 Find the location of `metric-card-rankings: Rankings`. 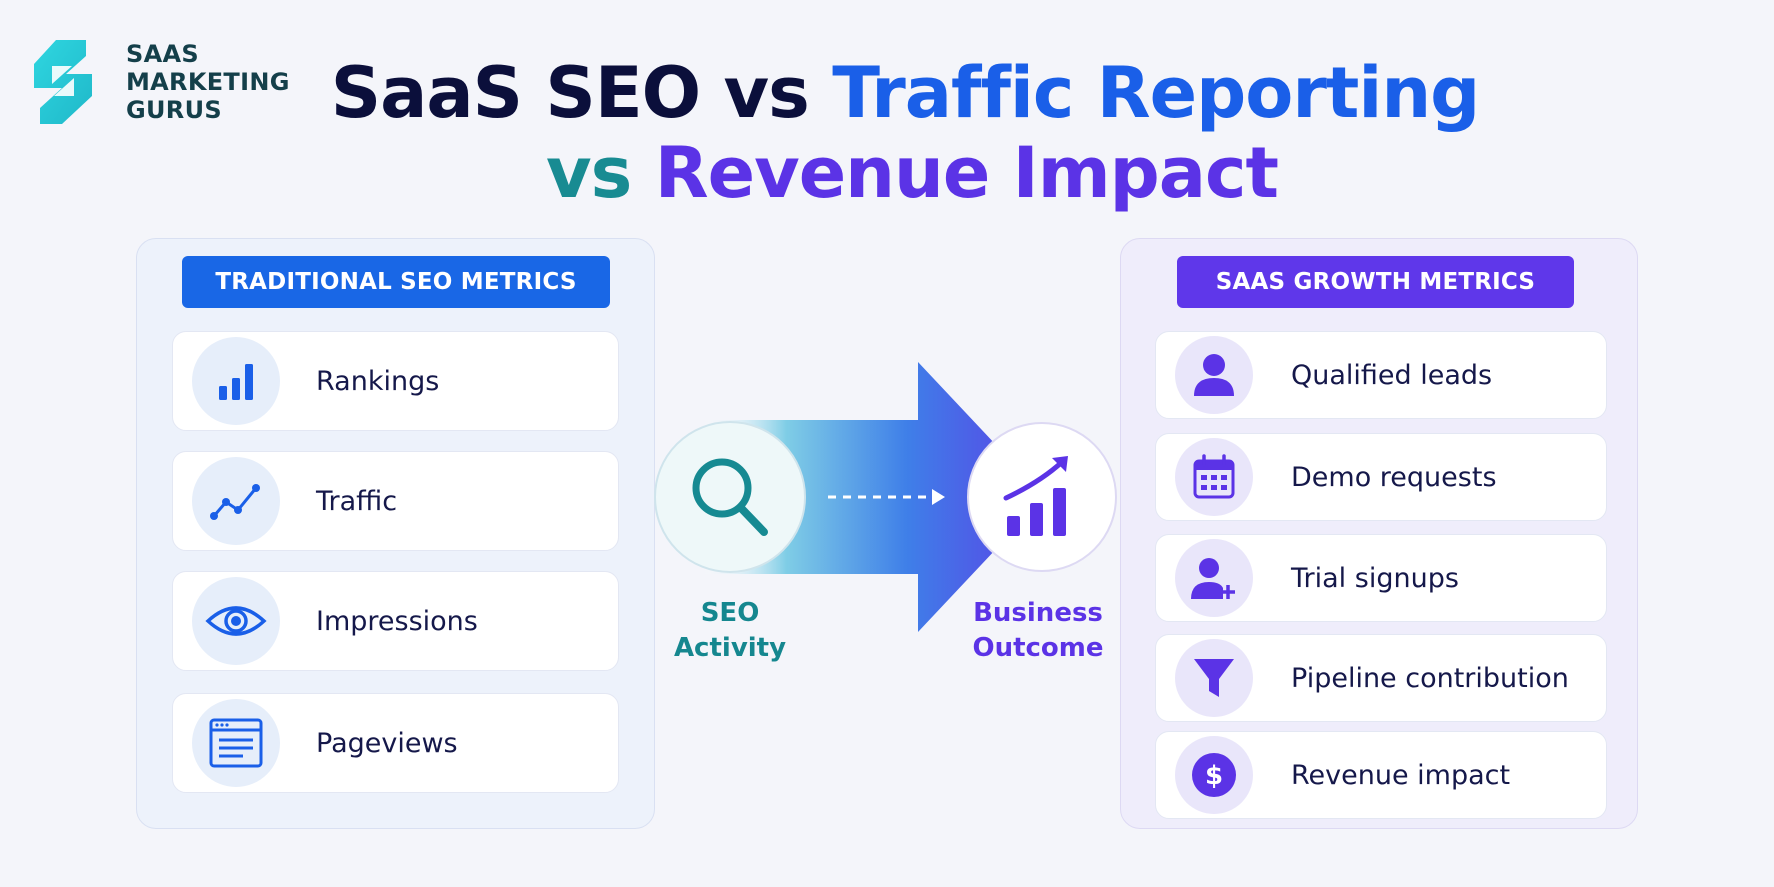

metric-card-rankings: Rankings is located at coordinates (395, 381).